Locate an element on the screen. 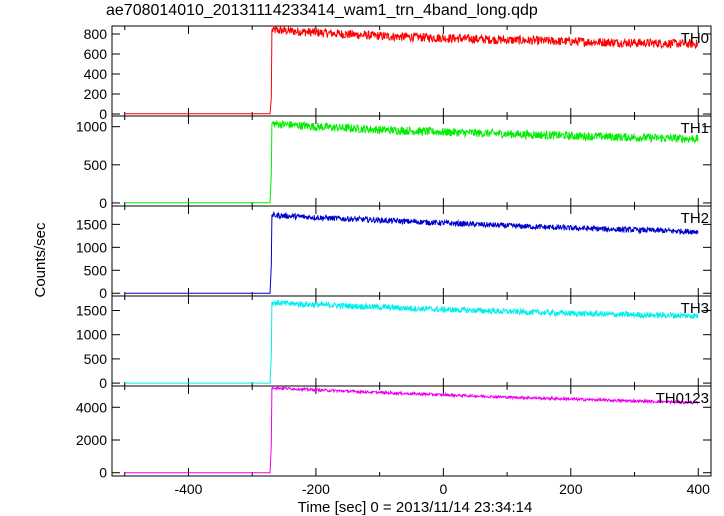 This screenshot has height=516, width=724. x-tick-label: 400 is located at coordinates (699, 489).